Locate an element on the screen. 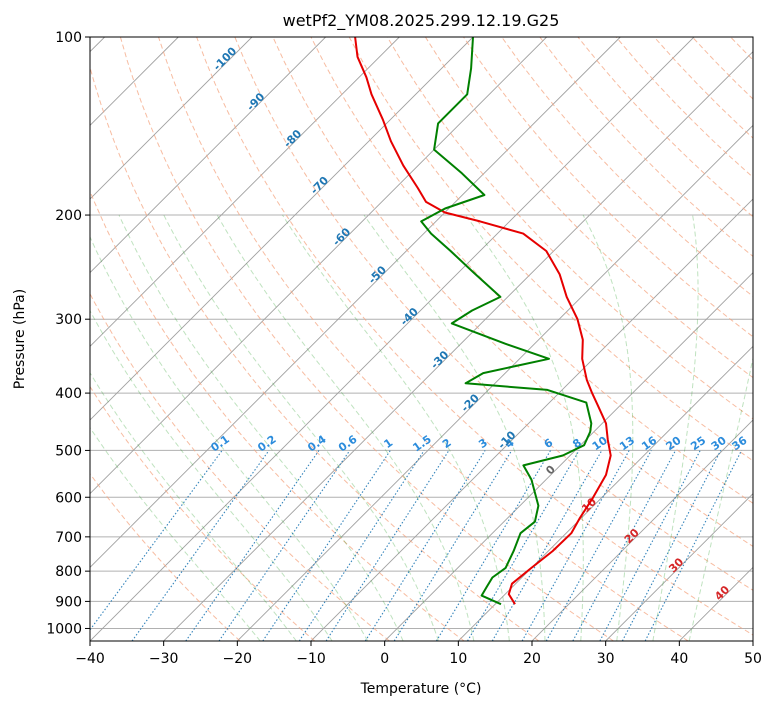  y-tick-label: 600 is located at coordinates (68, 498).